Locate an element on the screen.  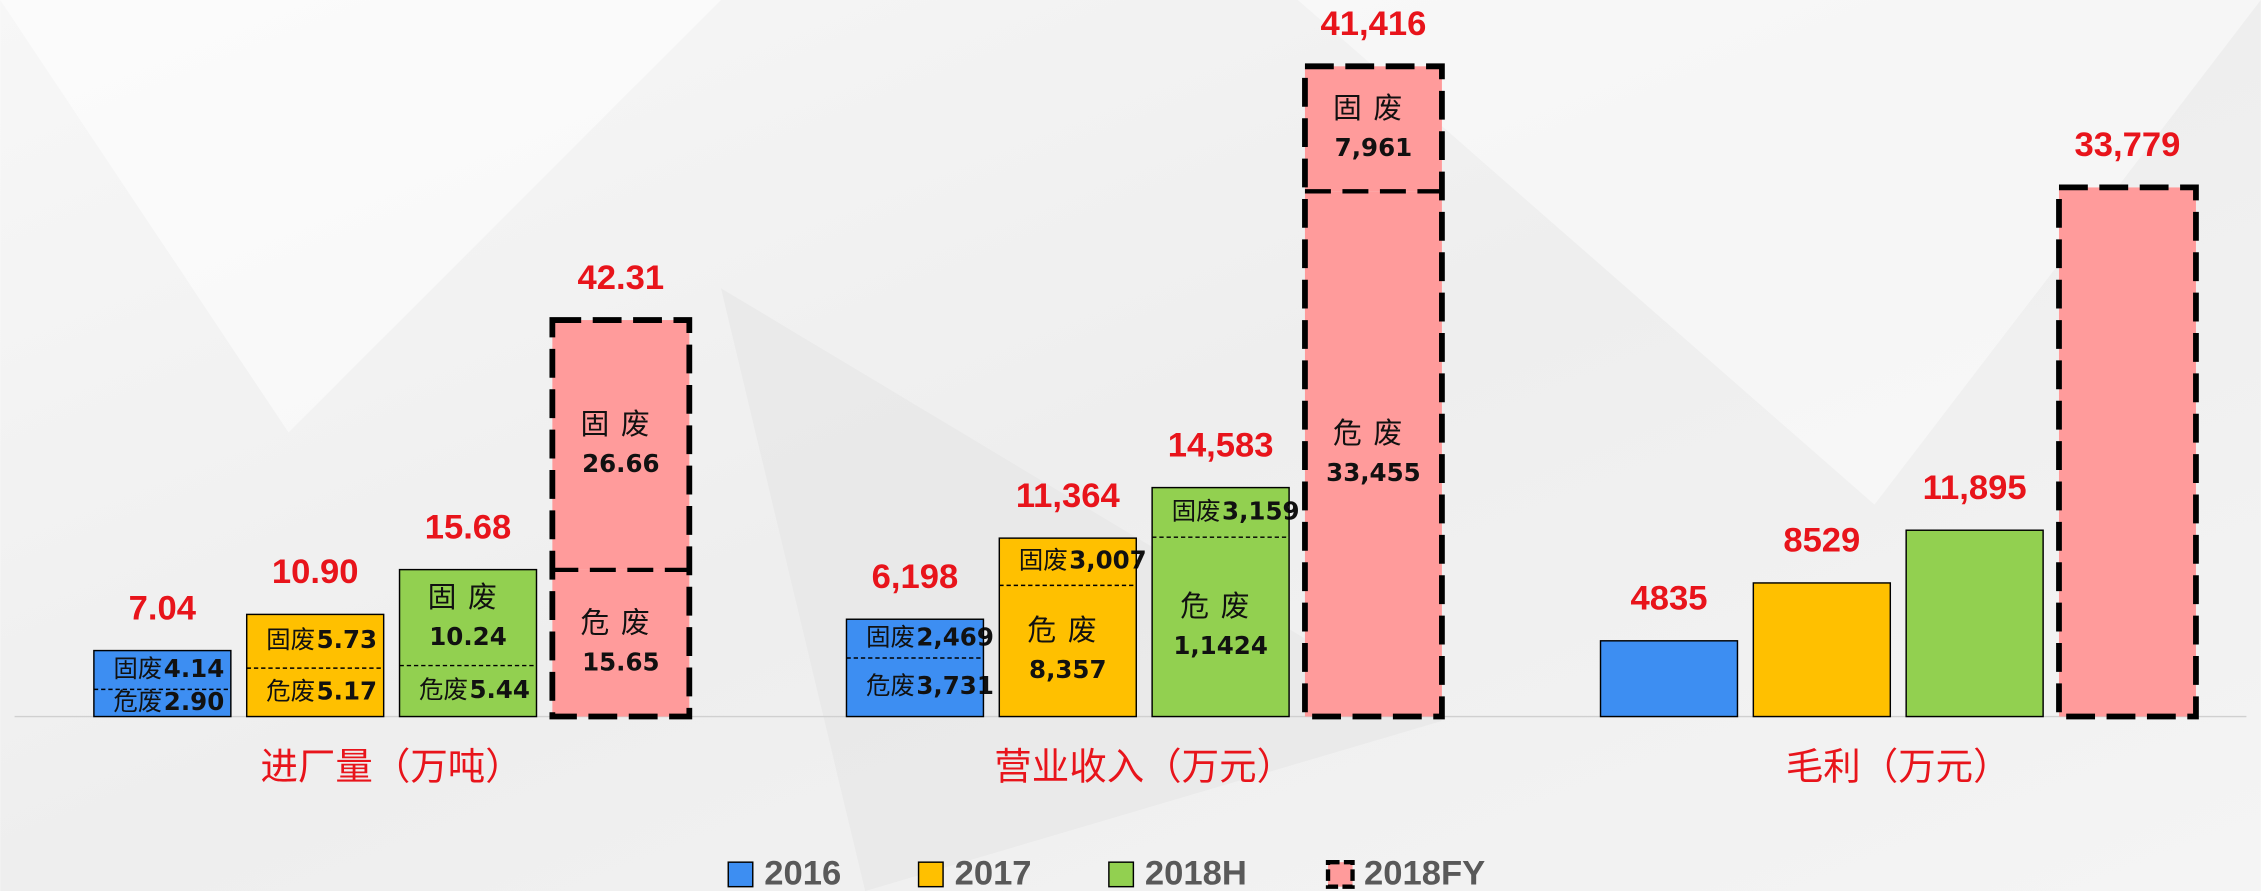
value-label: 7.04 is located at coordinates (163, 608).